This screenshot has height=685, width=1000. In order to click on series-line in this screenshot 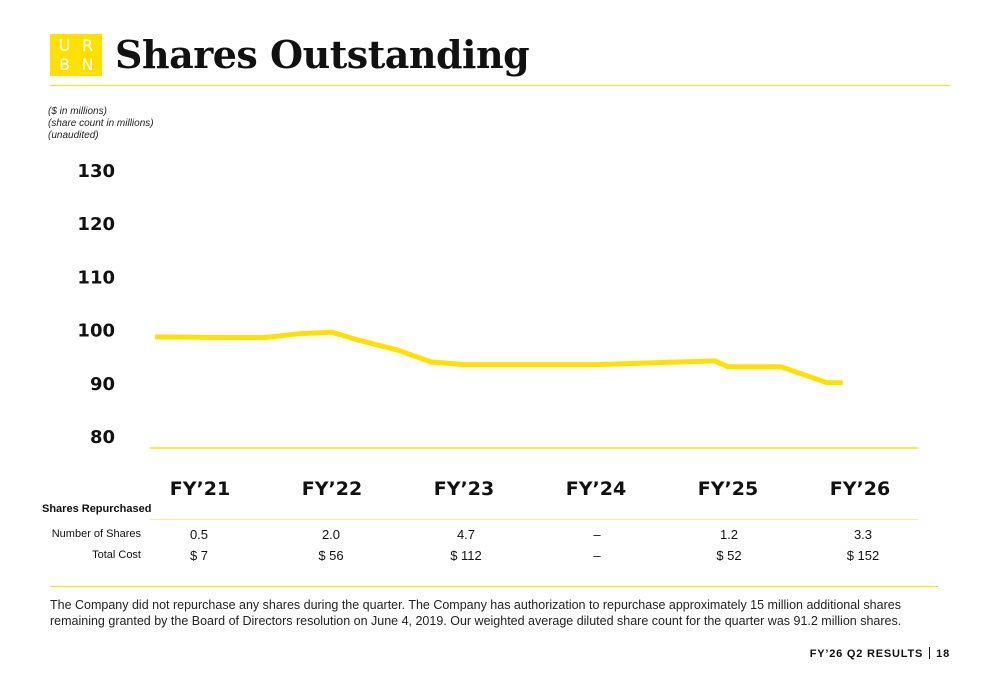, I will do `click(498, 357)`.